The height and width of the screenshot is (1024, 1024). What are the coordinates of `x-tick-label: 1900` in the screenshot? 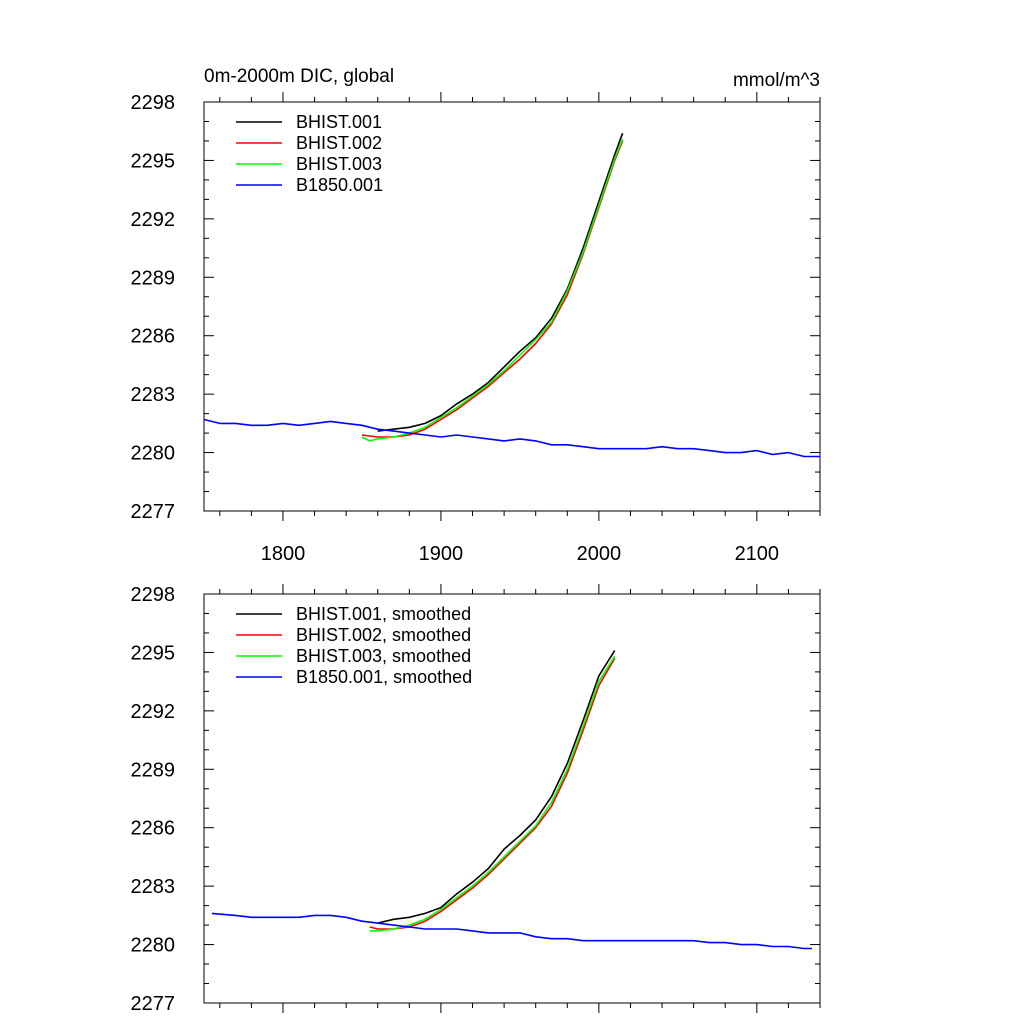 It's located at (441, 554).